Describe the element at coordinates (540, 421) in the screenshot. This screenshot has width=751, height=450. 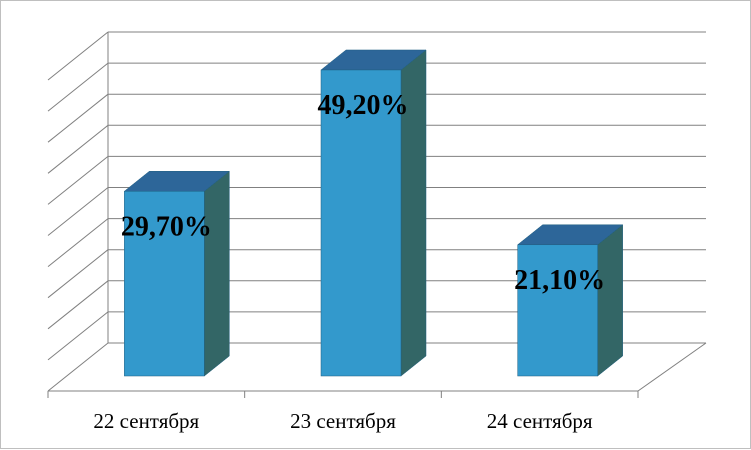
I see `x-tick-label: 24 сентября` at that location.